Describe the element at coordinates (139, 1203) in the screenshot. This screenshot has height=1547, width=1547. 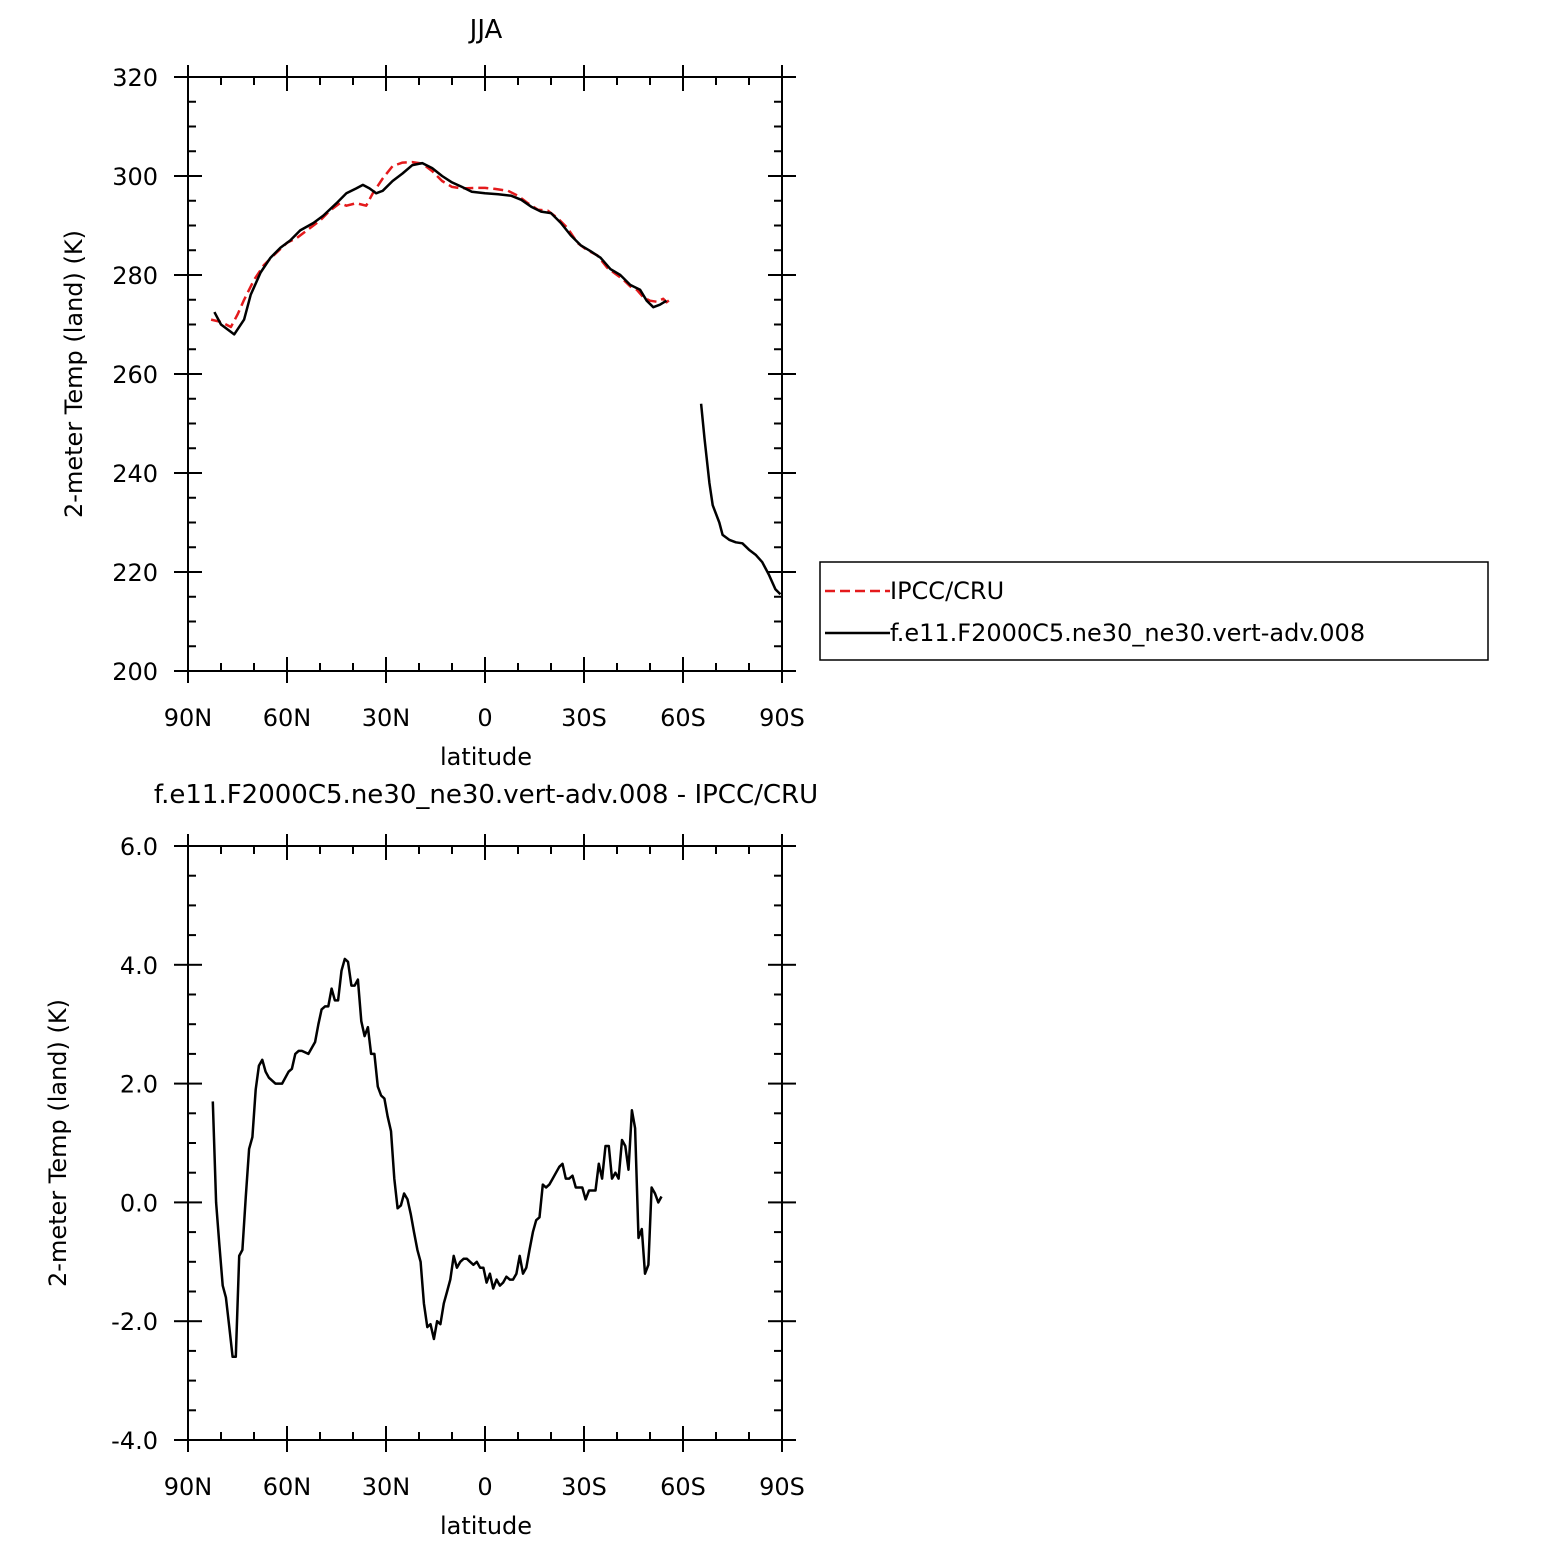
I see `bottom-y-tick-label: 0.0` at that location.